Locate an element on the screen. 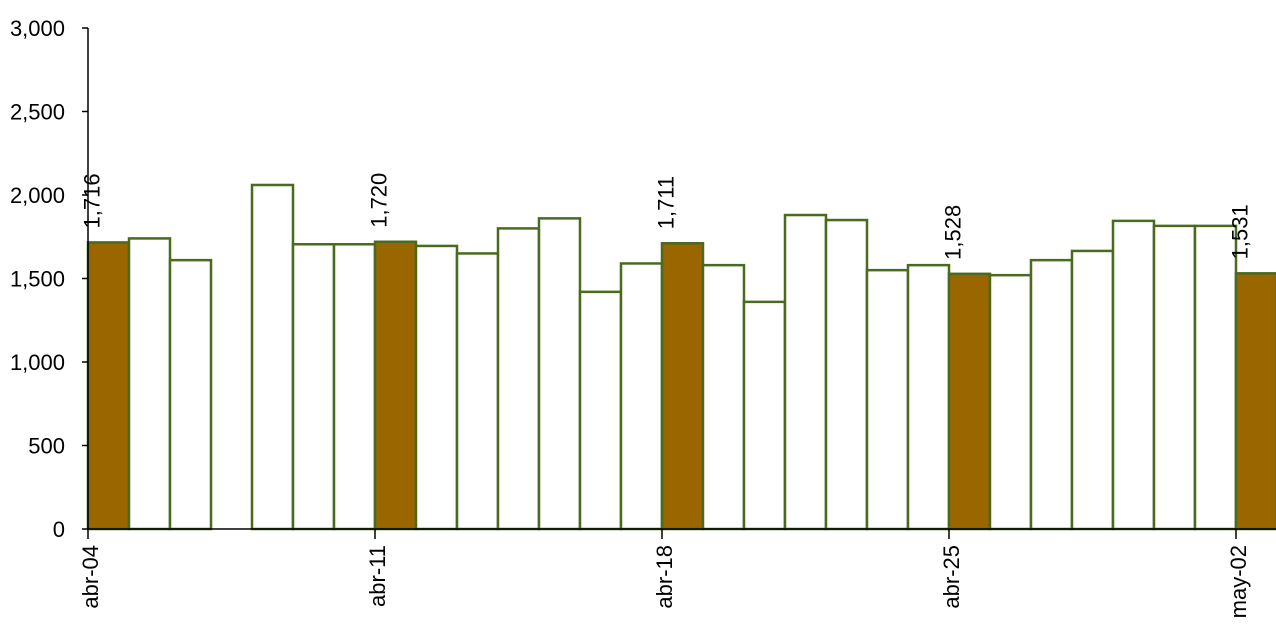  y-tick-label: 1,000 is located at coordinates (37, 362).